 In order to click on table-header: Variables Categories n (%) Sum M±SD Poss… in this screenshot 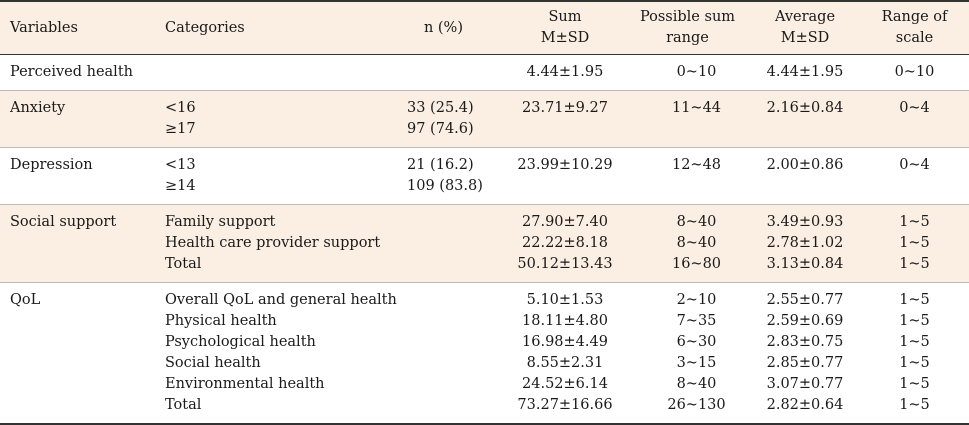, I will do `click(484, 28)`.